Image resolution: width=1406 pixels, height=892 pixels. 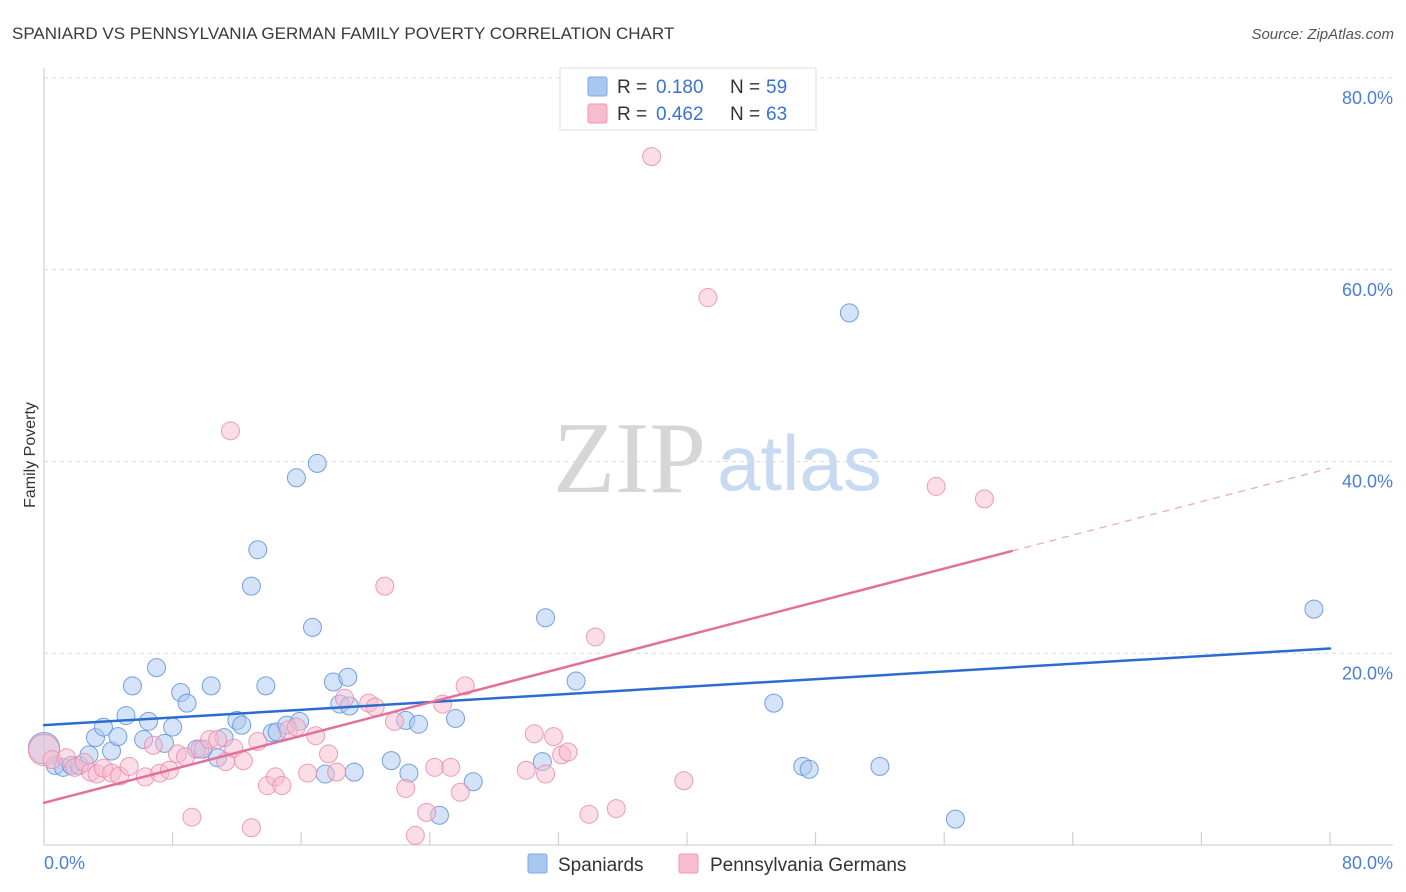 What do you see at coordinates (597, 86) in the screenshot?
I see `spaniards-swatch` at bounding box center [597, 86].